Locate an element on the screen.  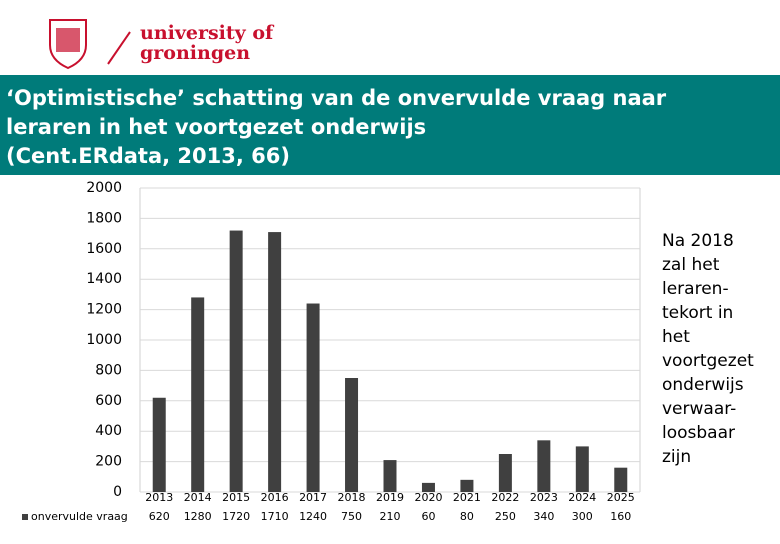
table-value: 210 is located at coordinates (390, 516).